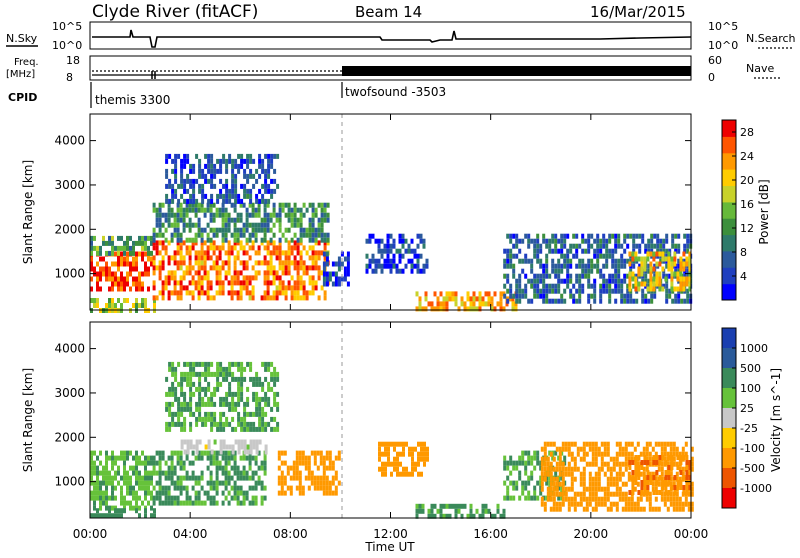 This screenshot has height=558, width=800. Describe the element at coordinates (752, 448) in the screenshot. I see `velocity-colorbar-tick-label: -100` at that location.